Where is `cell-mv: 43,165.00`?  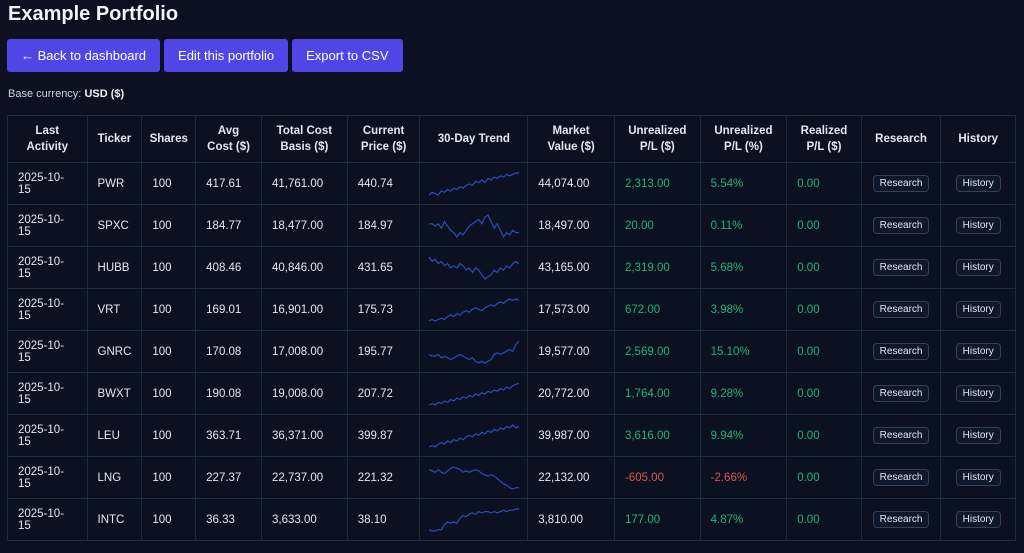
cell-mv: 43,165.00 is located at coordinates (571, 267).